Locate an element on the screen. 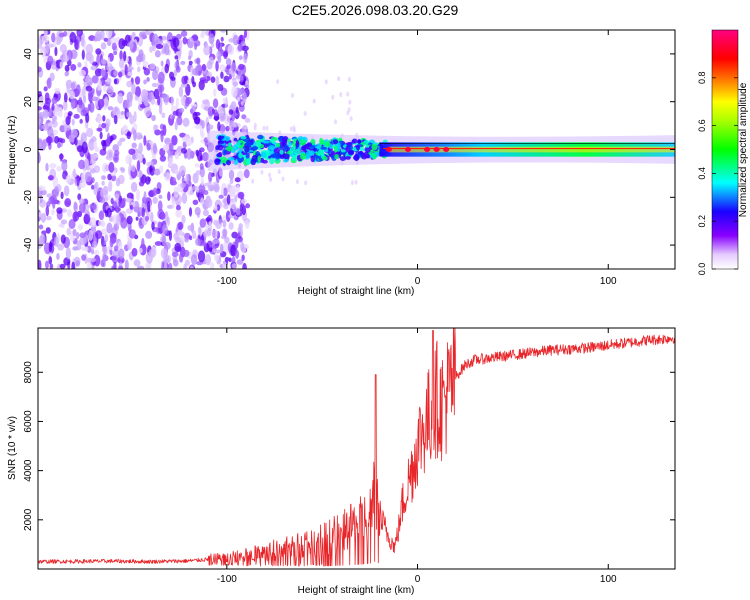 The height and width of the screenshot is (600, 750). colorbar-ticks: 0.0 0.2 0.4 0.6 0.8 is located at coordinates (717, 173).